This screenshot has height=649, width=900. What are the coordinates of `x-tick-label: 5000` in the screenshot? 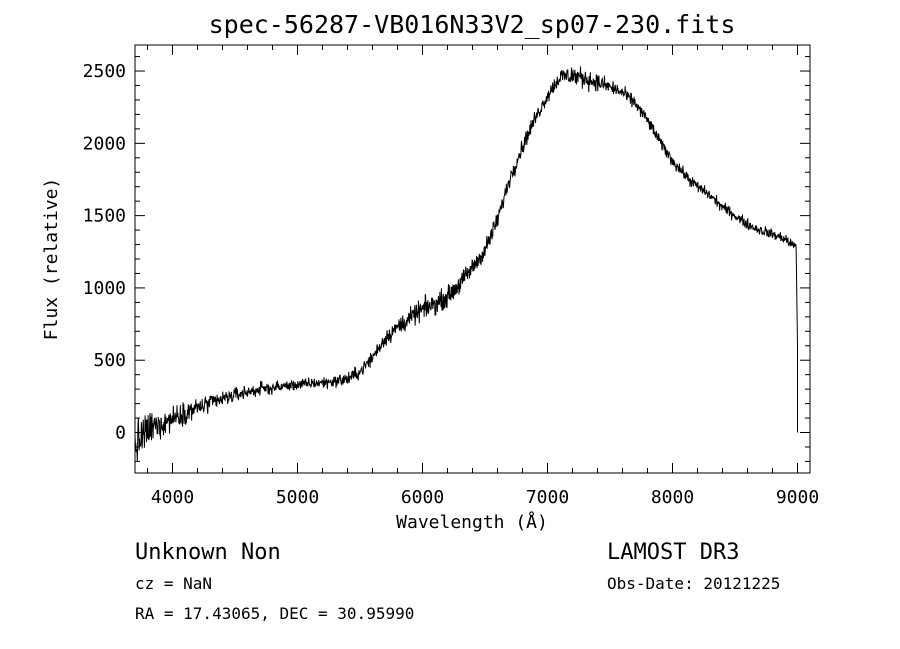 It's located at (297, 497).